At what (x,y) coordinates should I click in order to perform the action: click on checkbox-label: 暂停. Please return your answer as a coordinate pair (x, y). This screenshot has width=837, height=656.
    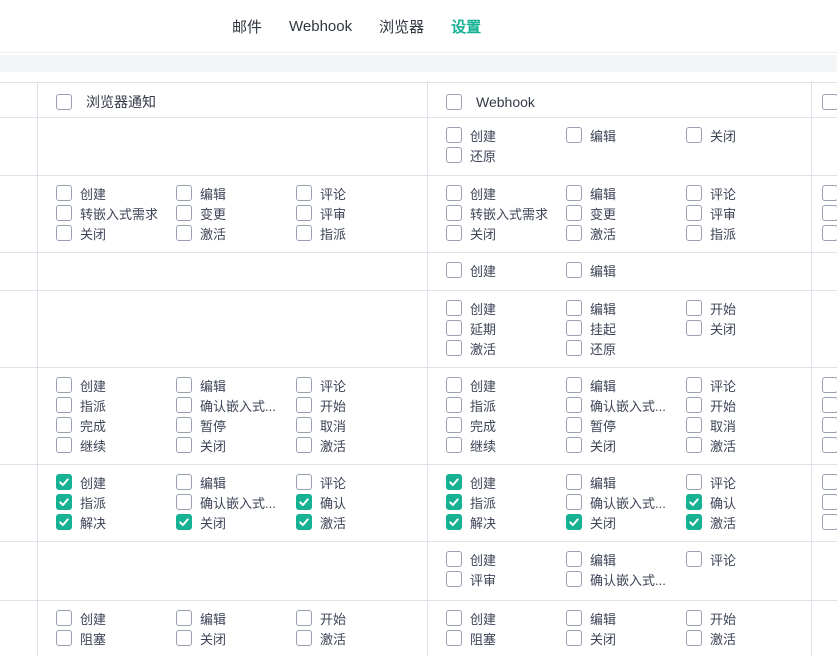
    Looking at the image, I should click on (603, 426).